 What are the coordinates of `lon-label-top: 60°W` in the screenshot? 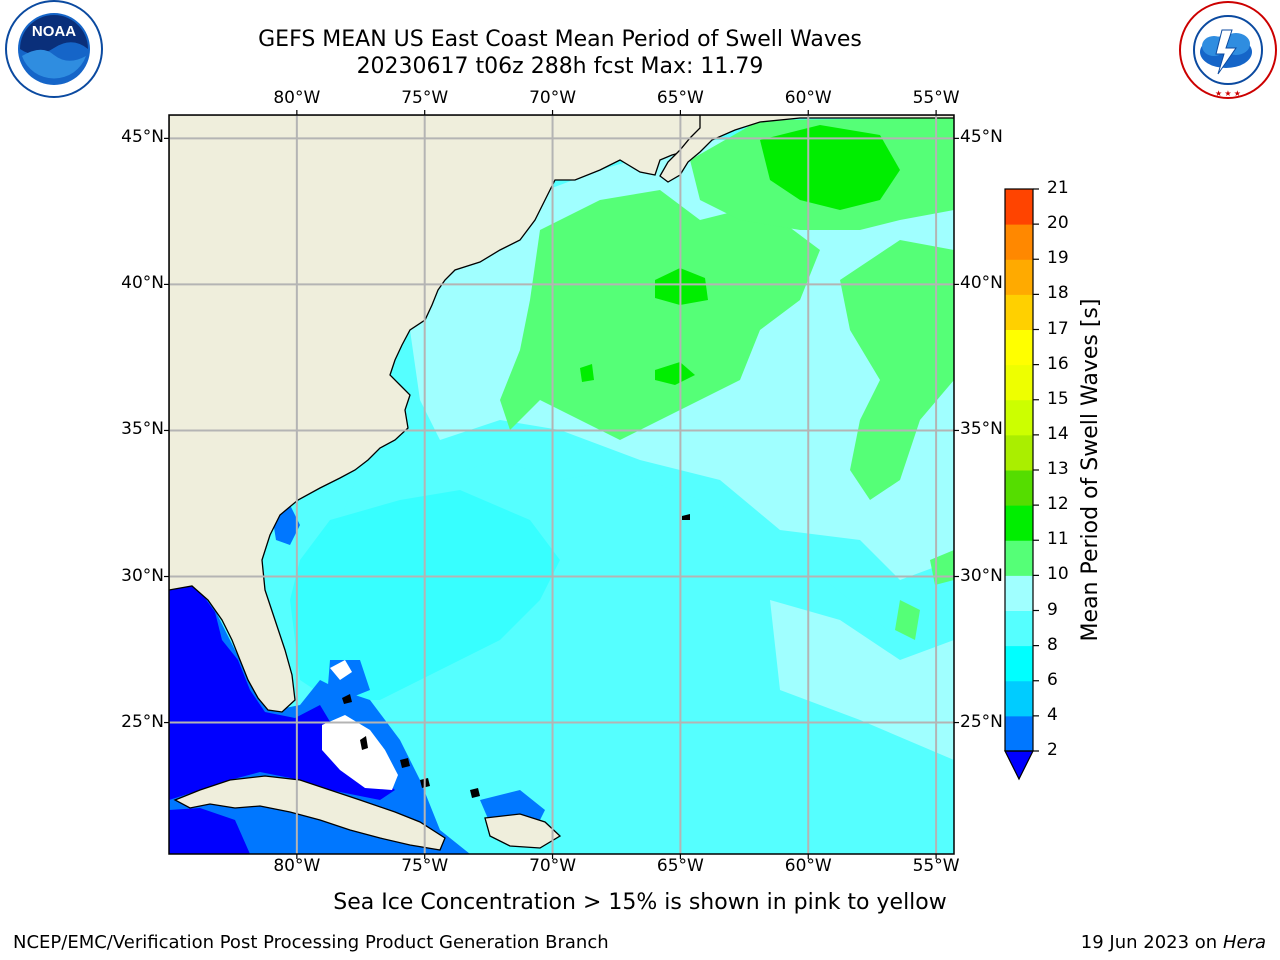 It's located at (808, 98).